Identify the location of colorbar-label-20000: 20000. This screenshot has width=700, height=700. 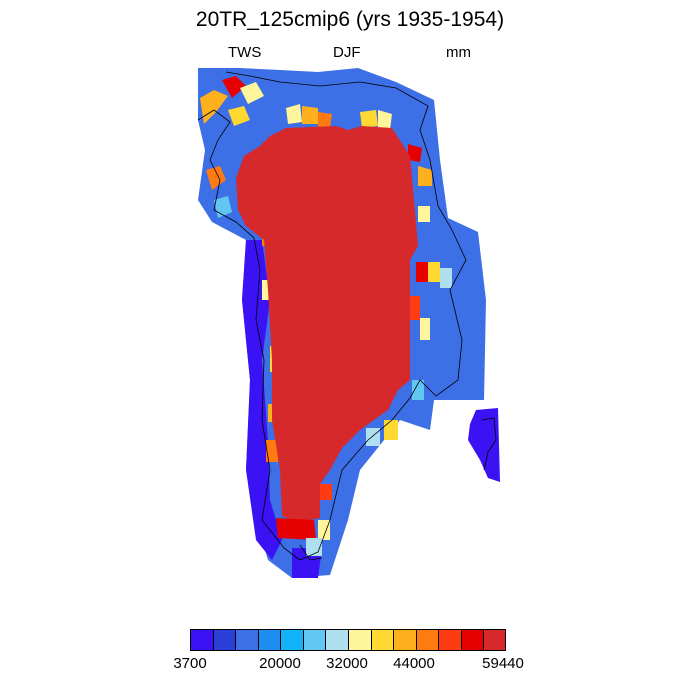
(280, 663).